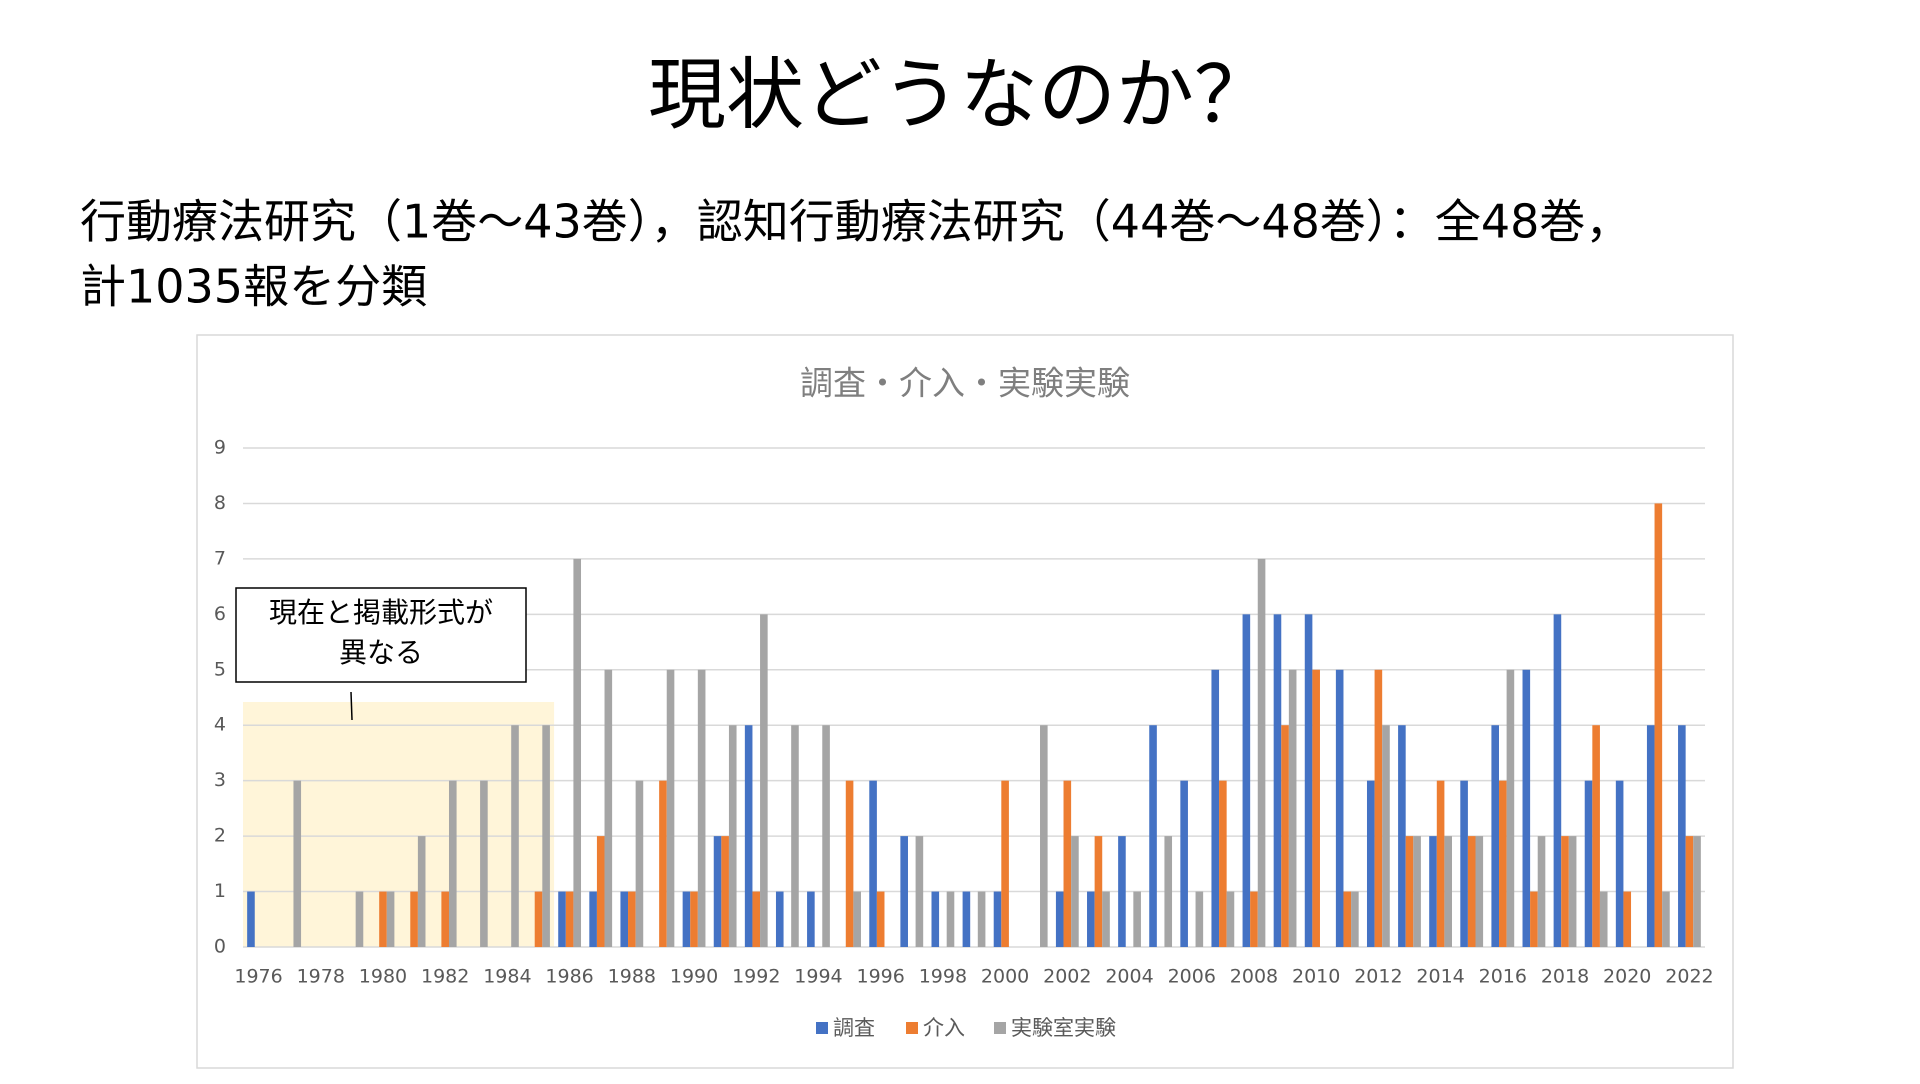 The width and height of the screenshot is (1920, 1084). I want to click on x-tick-label: 2018, so click(1565, 977).